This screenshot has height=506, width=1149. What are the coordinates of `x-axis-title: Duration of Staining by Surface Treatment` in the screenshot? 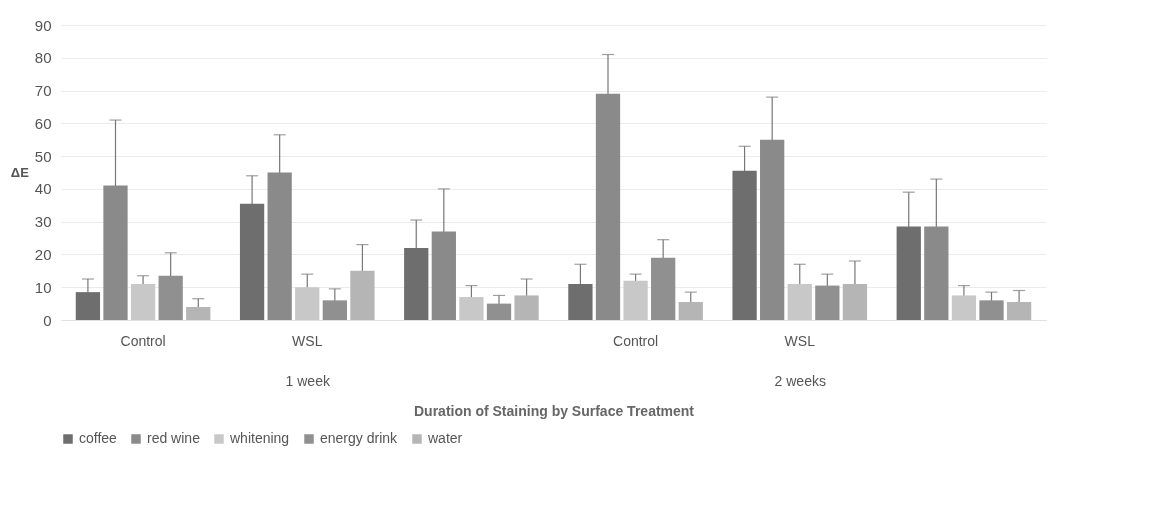 It's located at (554, 410).